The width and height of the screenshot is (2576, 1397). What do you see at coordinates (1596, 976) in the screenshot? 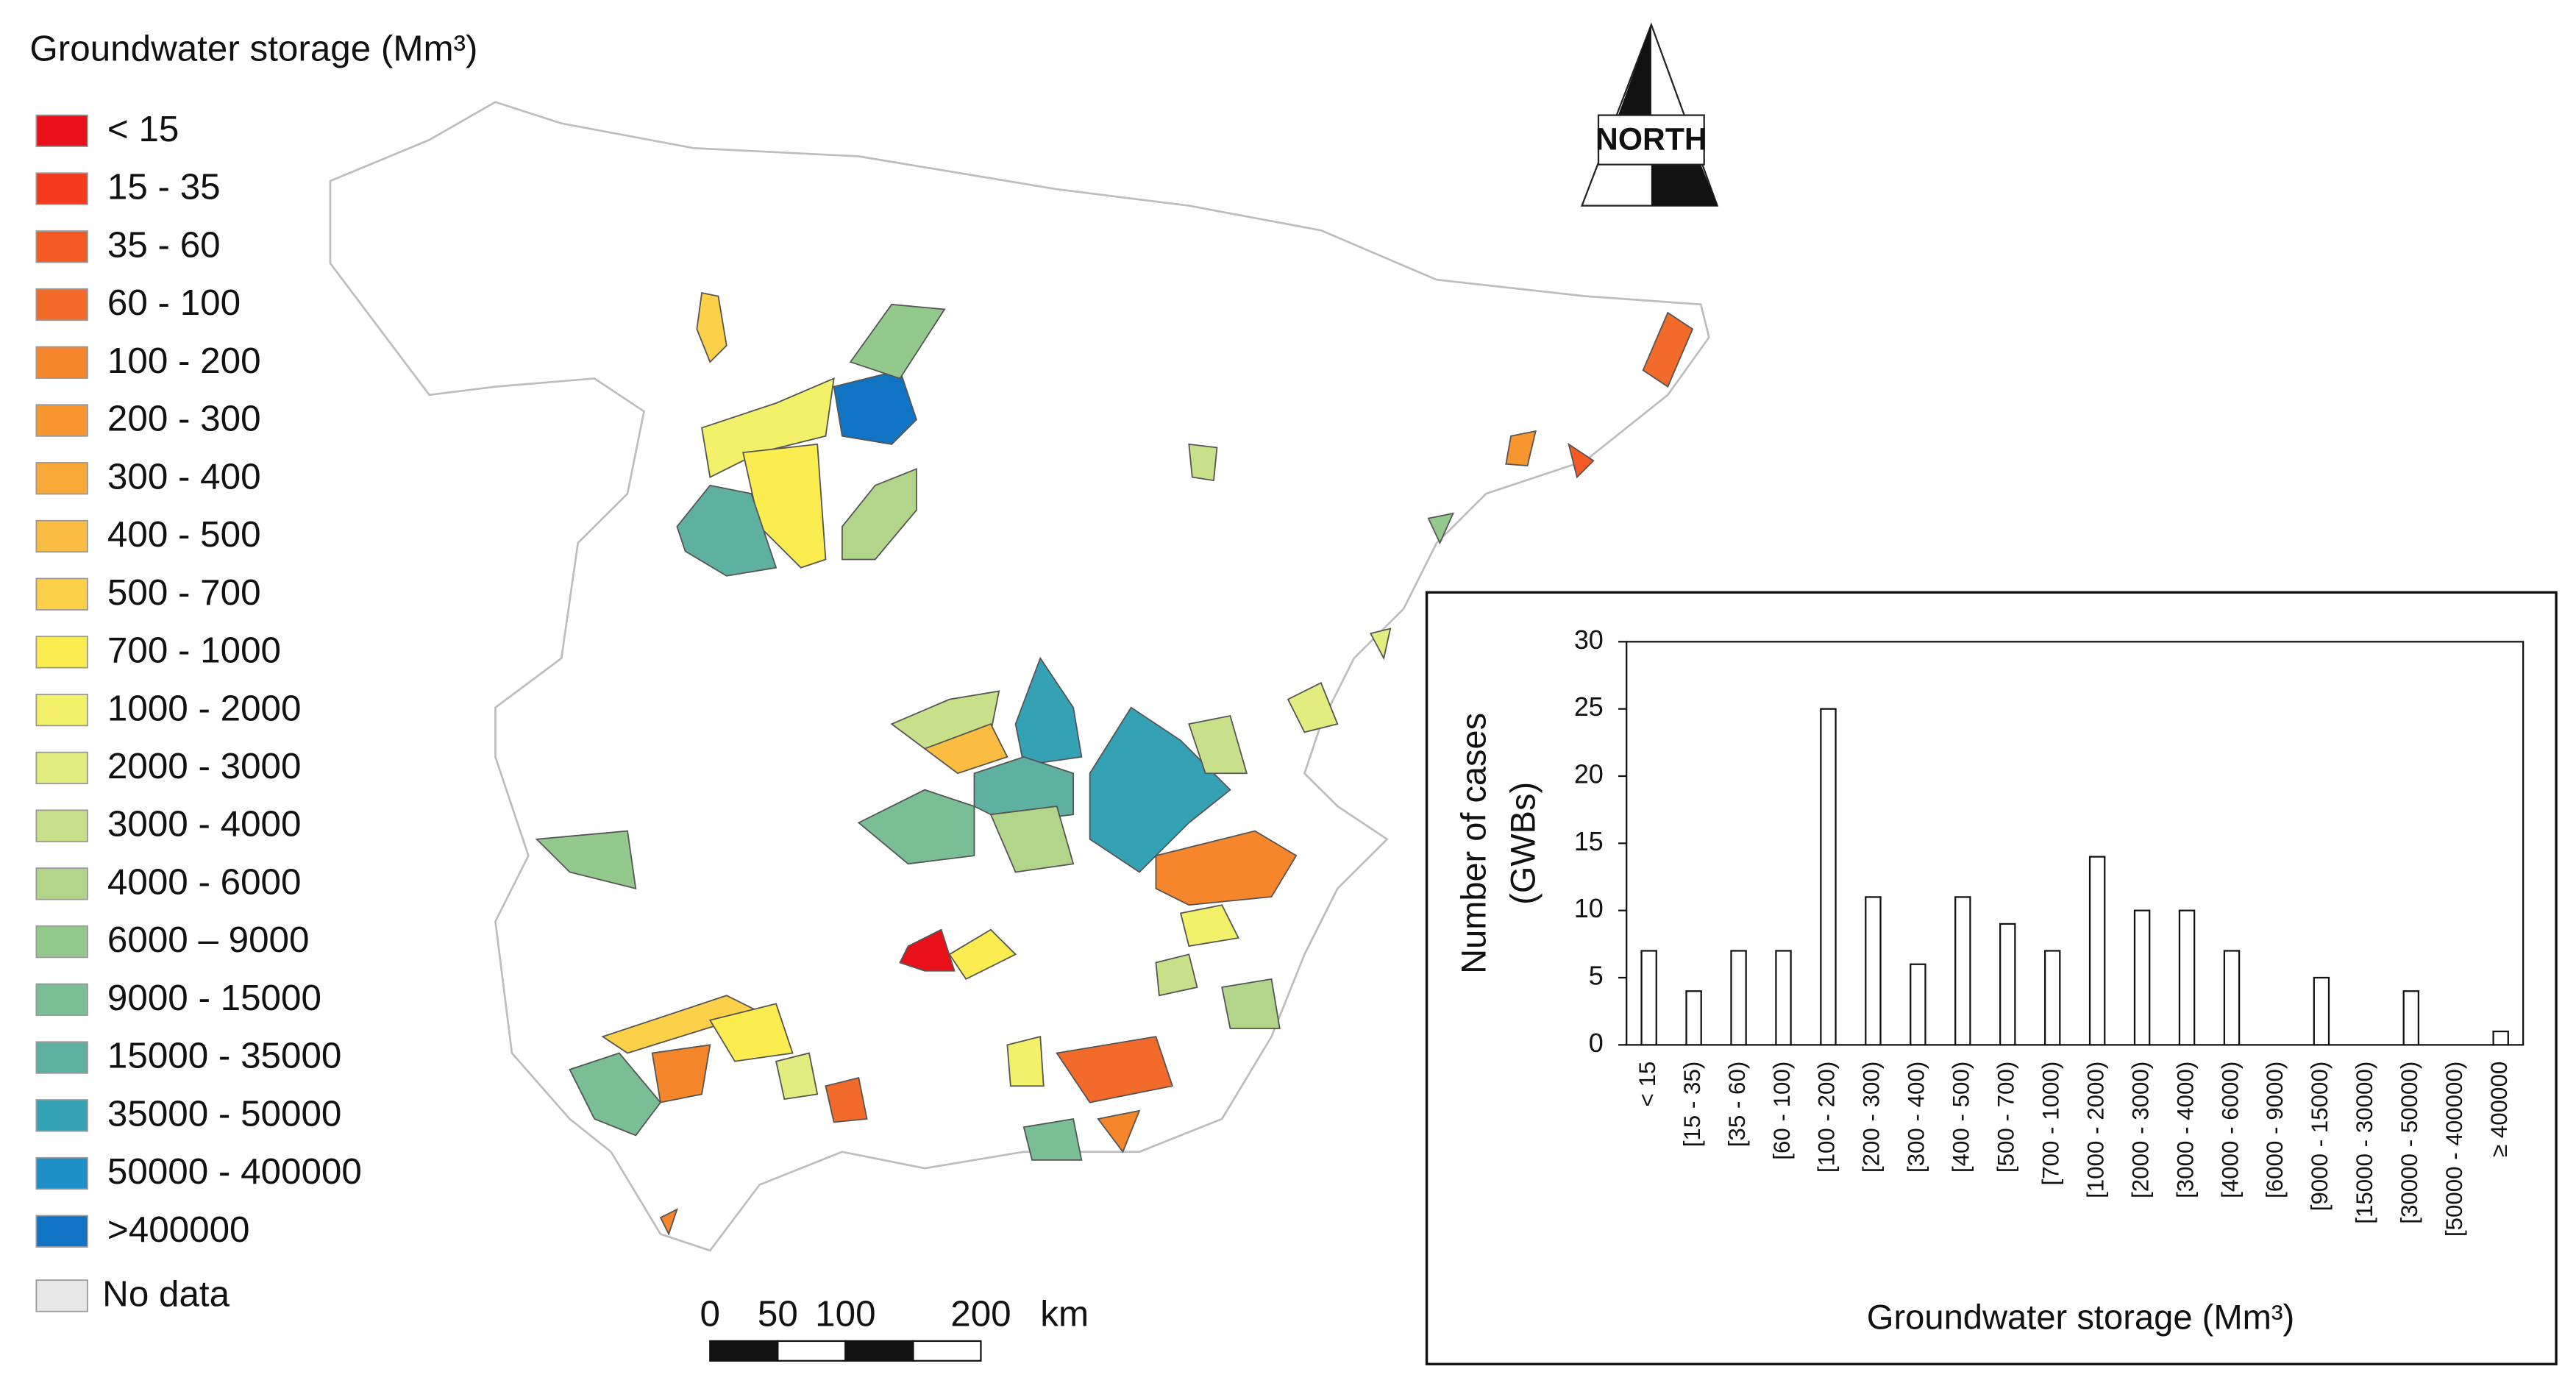
I see `y-tick-label: 5` at bounding box center [1596, 976].